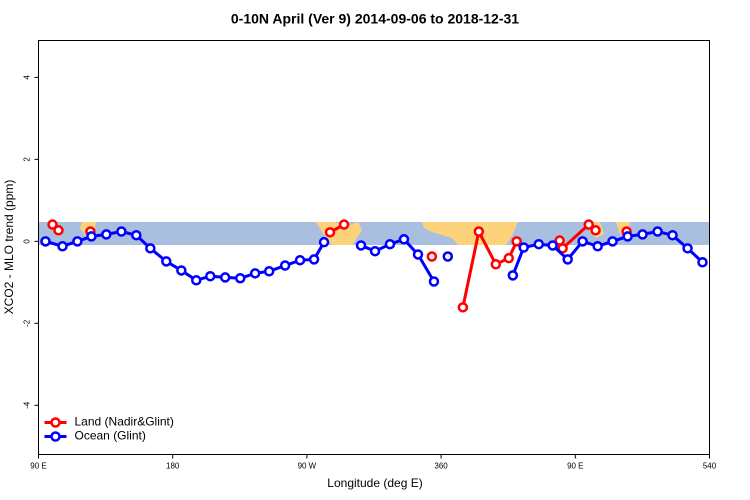 The image size is (750, 500). What do you see at coordinates (124, 422) in the screenshot?
I see `legend-label: Land (Nadir&Glint)` at bounding box center [124, 422].